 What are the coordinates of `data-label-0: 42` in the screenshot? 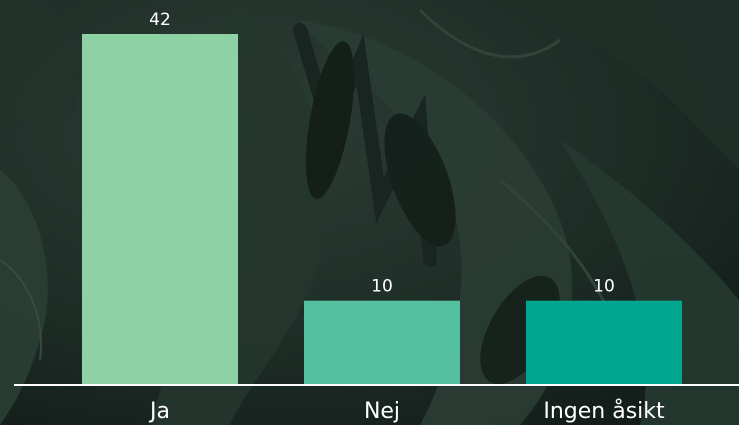 It's located at (160, 20).